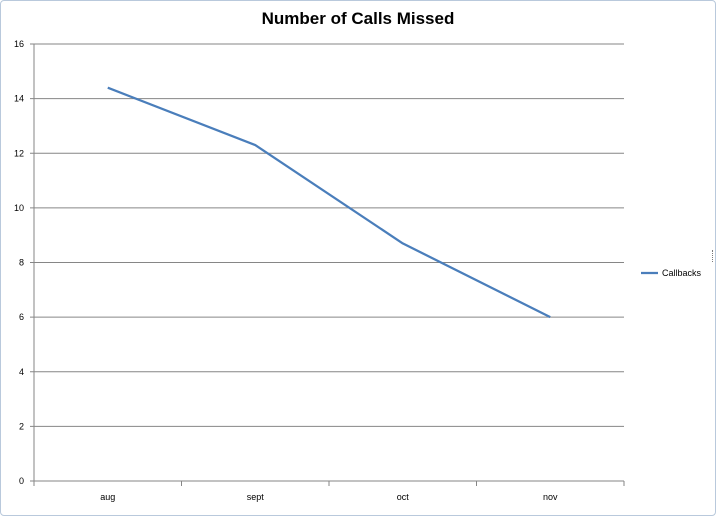 This screenshot has width=716, height=516. Describe the element at coordinates (714, 256) in the screenshot. I see `resize-handle` at that location.